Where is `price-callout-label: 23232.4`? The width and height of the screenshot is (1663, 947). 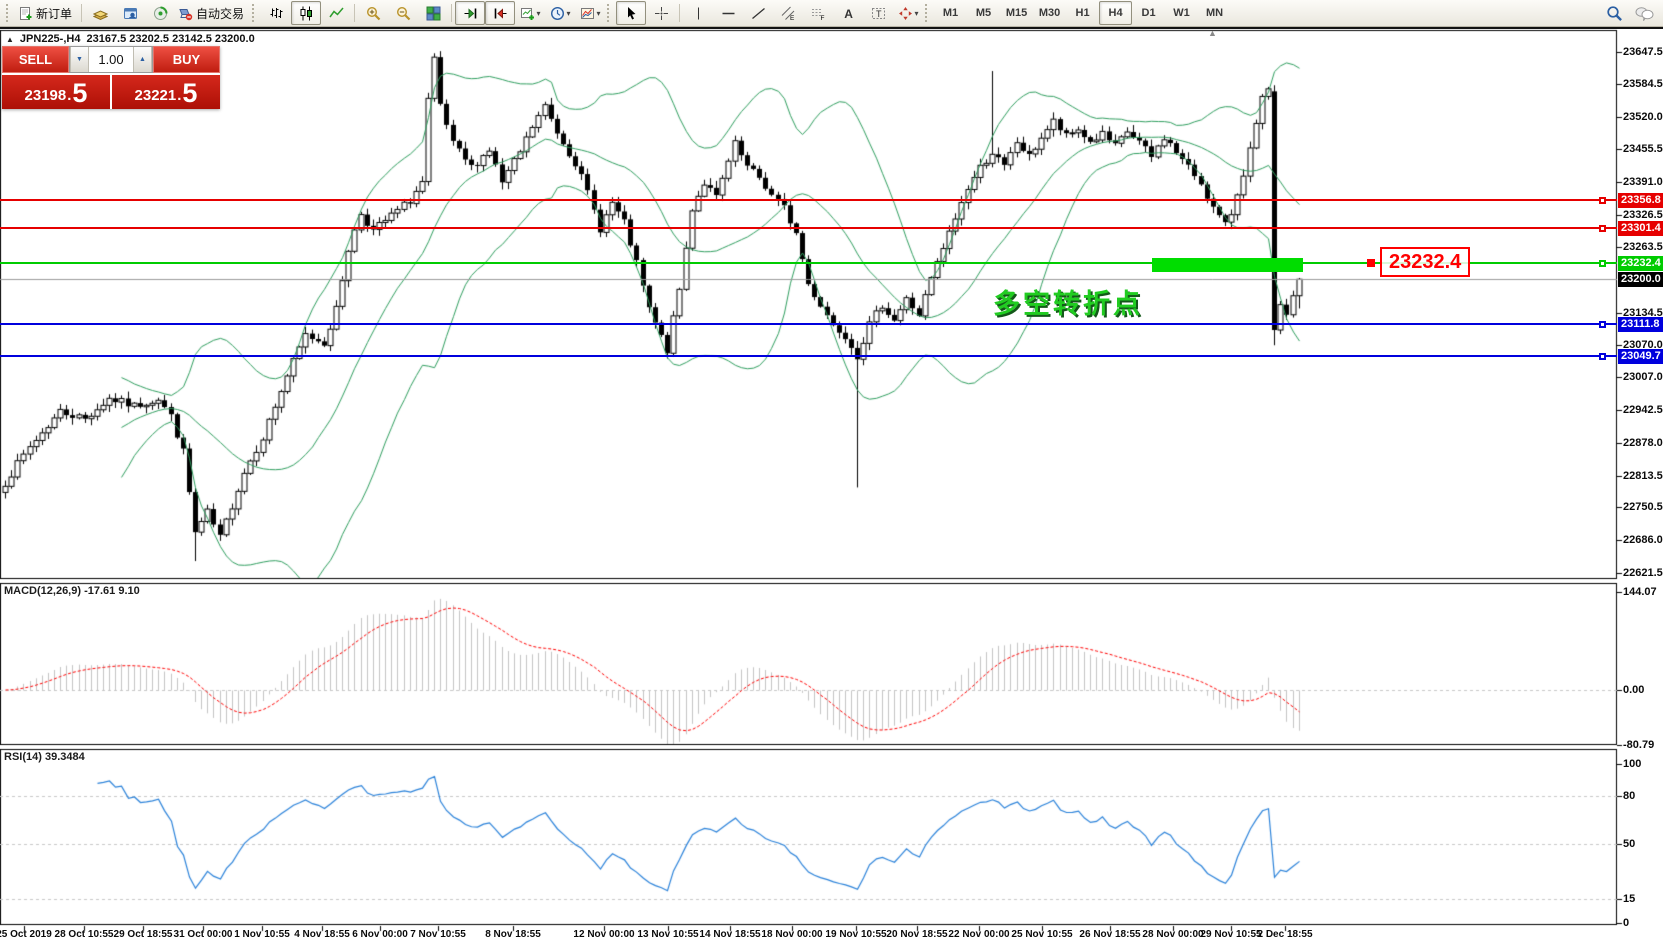
price-callout-label: 23232.4 is located at coordinates (1425, 262).